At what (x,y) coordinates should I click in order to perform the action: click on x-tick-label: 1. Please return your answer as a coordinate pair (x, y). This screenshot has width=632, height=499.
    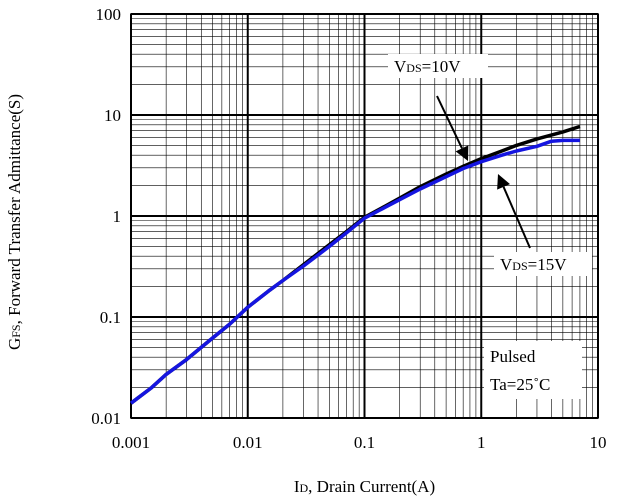
    Looking at the image, I should click on (481, 442).